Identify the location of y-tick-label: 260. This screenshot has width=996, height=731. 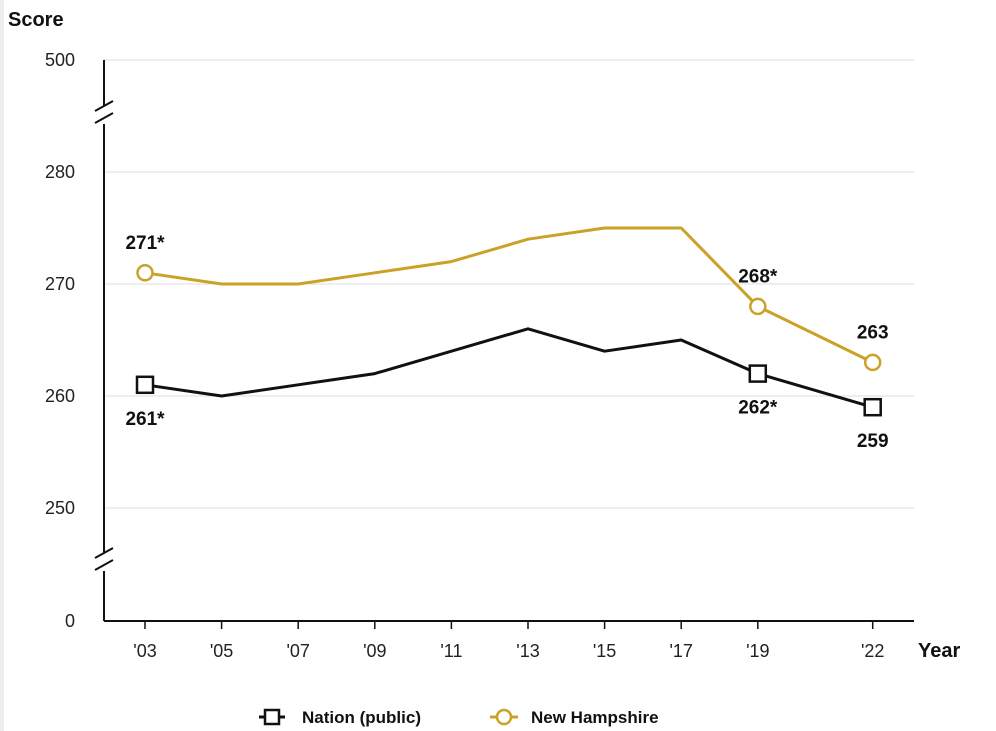
(60, 396).